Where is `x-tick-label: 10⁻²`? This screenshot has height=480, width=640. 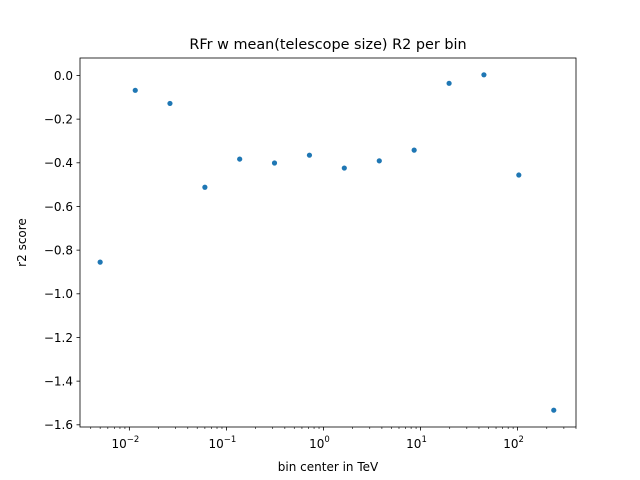 x-tick-label: 10⁻² is located at coordinates (125, 443).